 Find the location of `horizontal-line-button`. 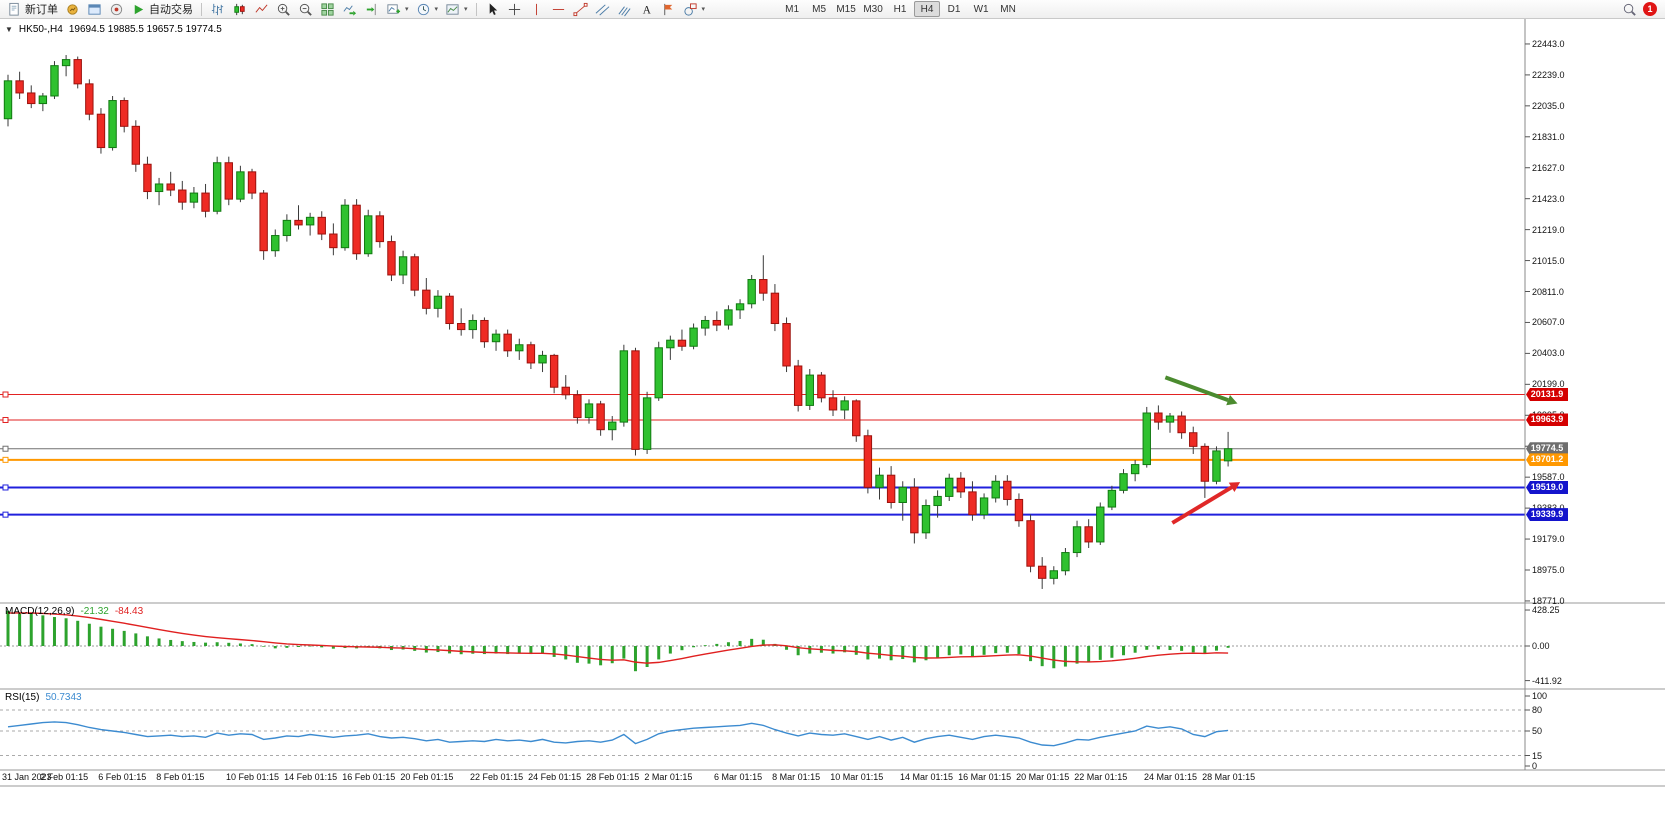

horizontal-line-button is located at coordinates (558, 9).